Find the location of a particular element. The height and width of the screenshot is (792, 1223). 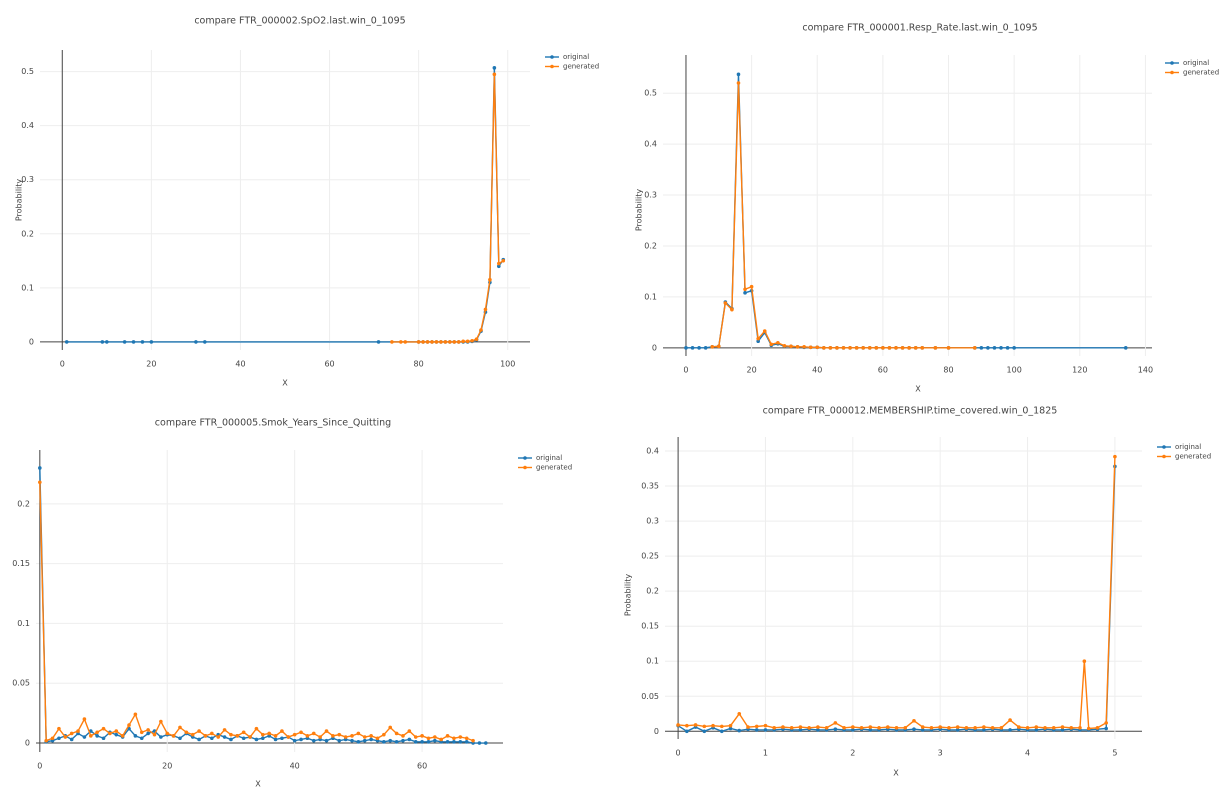

y-tick-label: 0.1 is located at coordinates (652, 661).